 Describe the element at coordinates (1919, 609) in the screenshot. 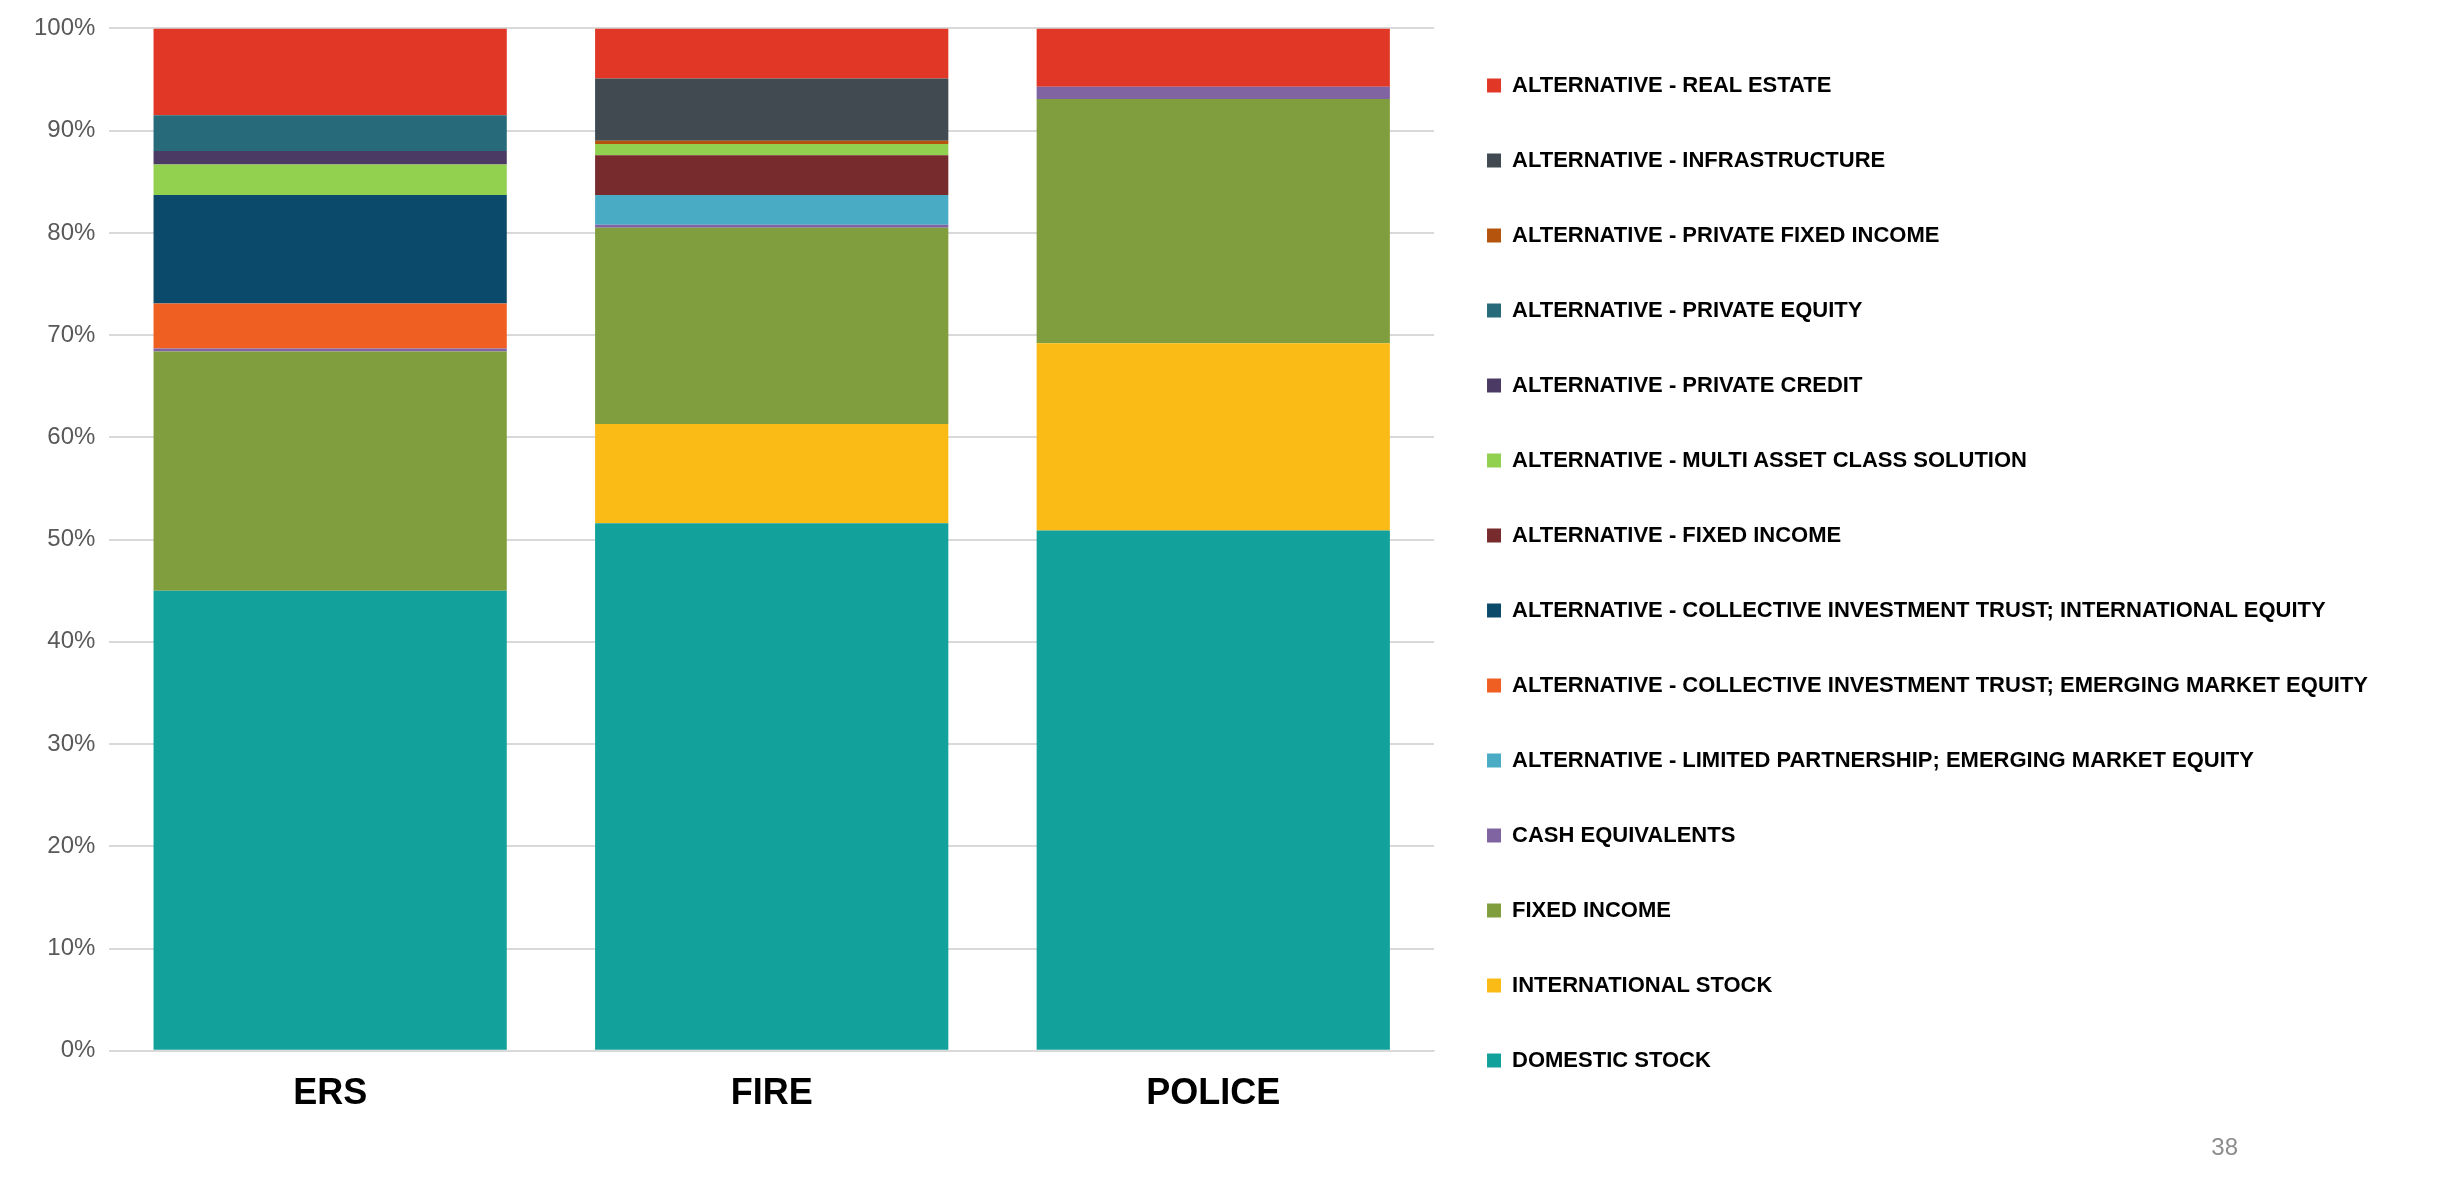

I see `legend-label: ALTERNATIVE - COLLECTIVE INVESTMENT TRUST; INTERNATIONAL EQUITY` at that location.